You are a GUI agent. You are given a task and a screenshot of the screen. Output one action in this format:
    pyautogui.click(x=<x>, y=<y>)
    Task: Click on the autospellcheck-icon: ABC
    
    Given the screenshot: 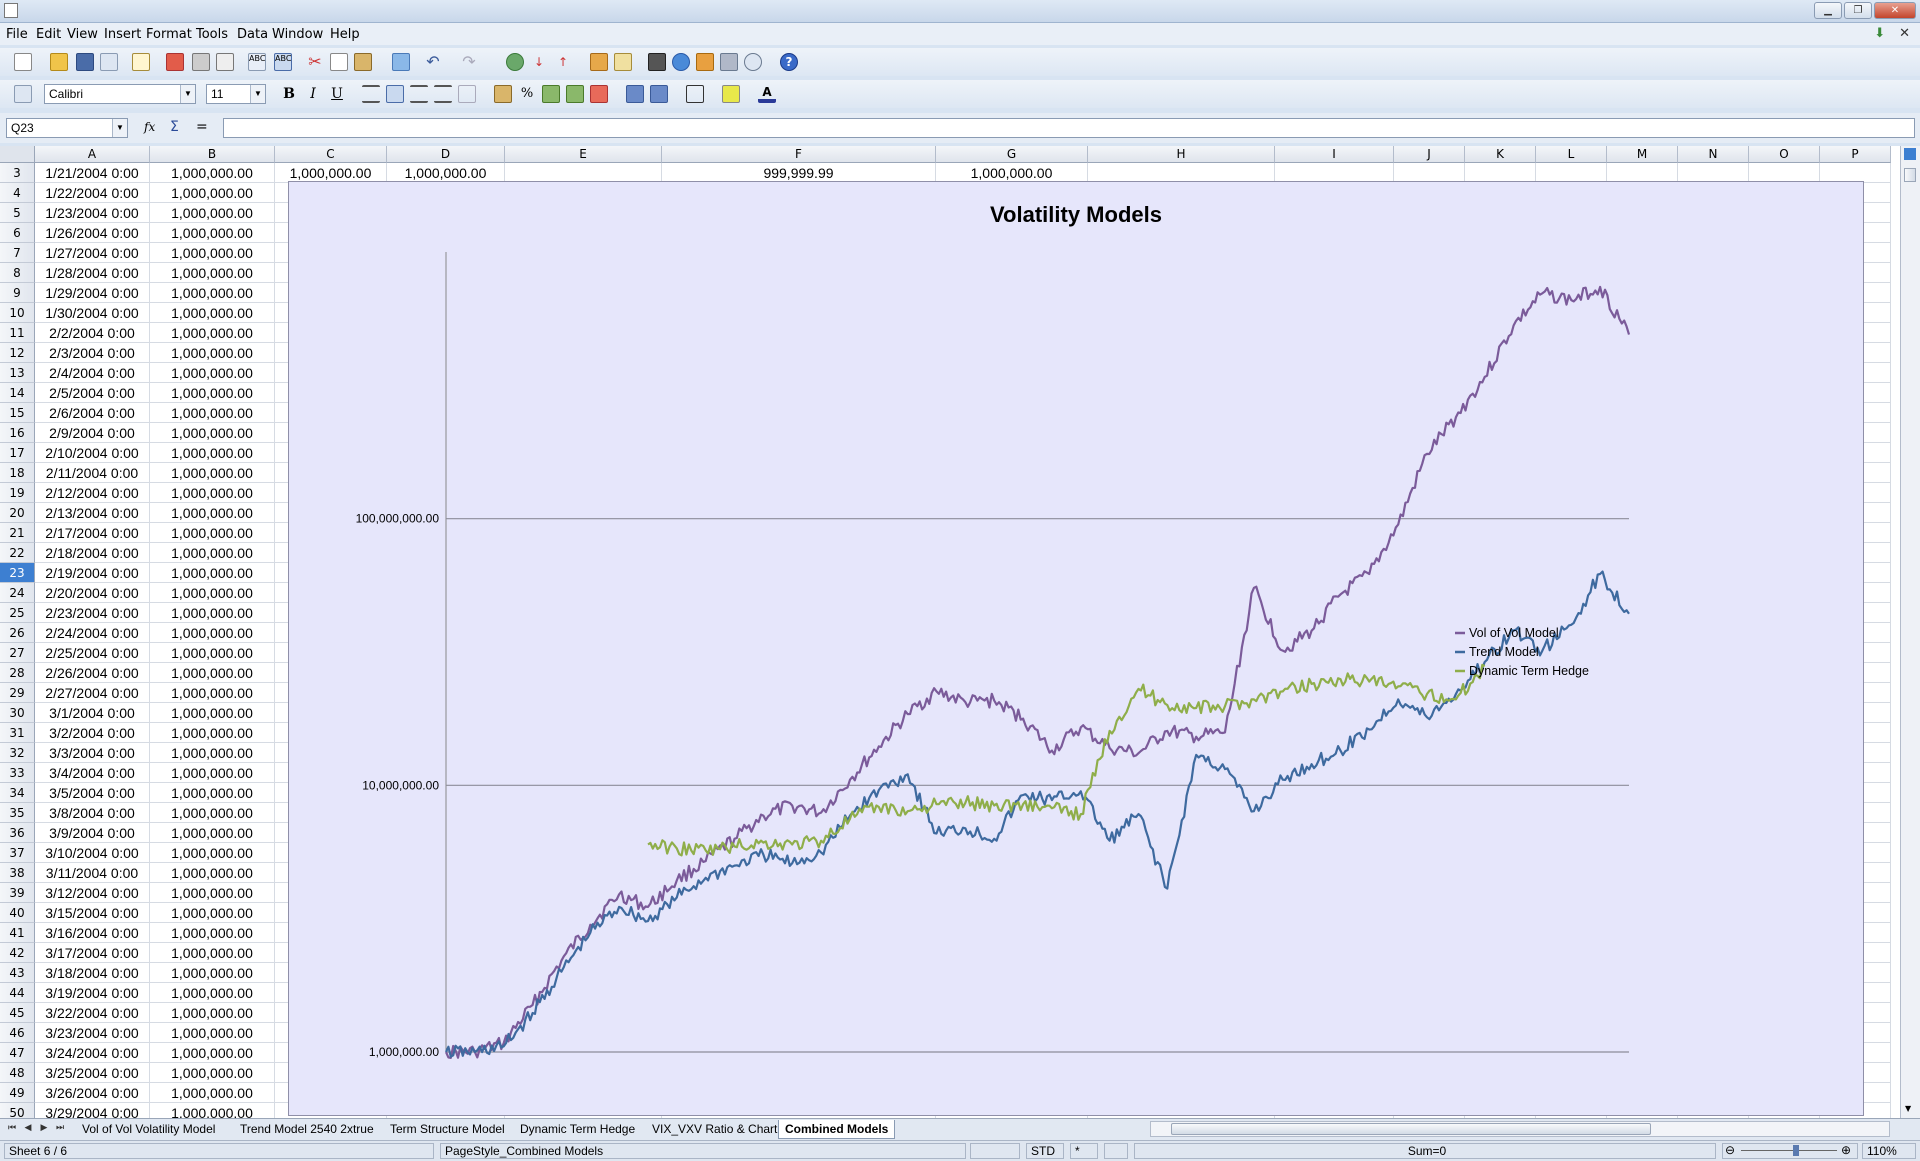 What is the action you would take?
    pyautogui.click(x=283, y=62)
    